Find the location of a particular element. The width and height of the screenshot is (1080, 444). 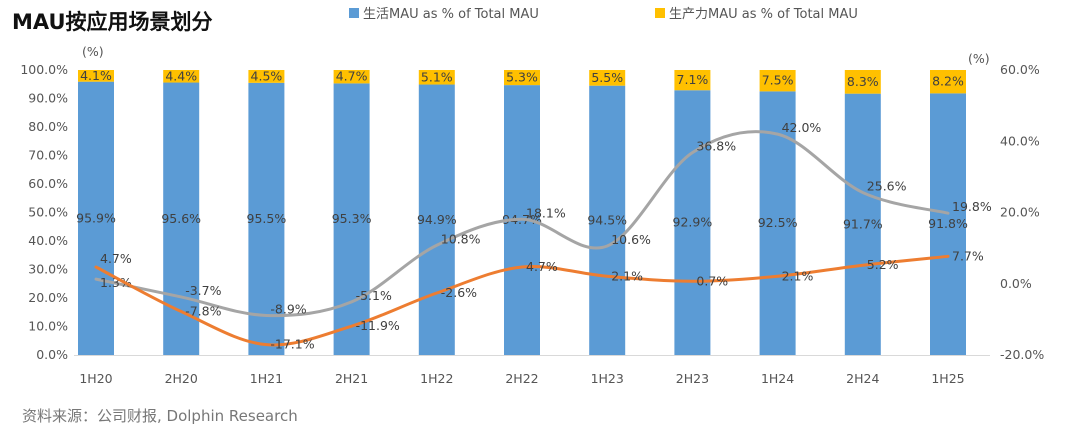

left-tick-label: 50.0% is located at coordinates (48, 212).